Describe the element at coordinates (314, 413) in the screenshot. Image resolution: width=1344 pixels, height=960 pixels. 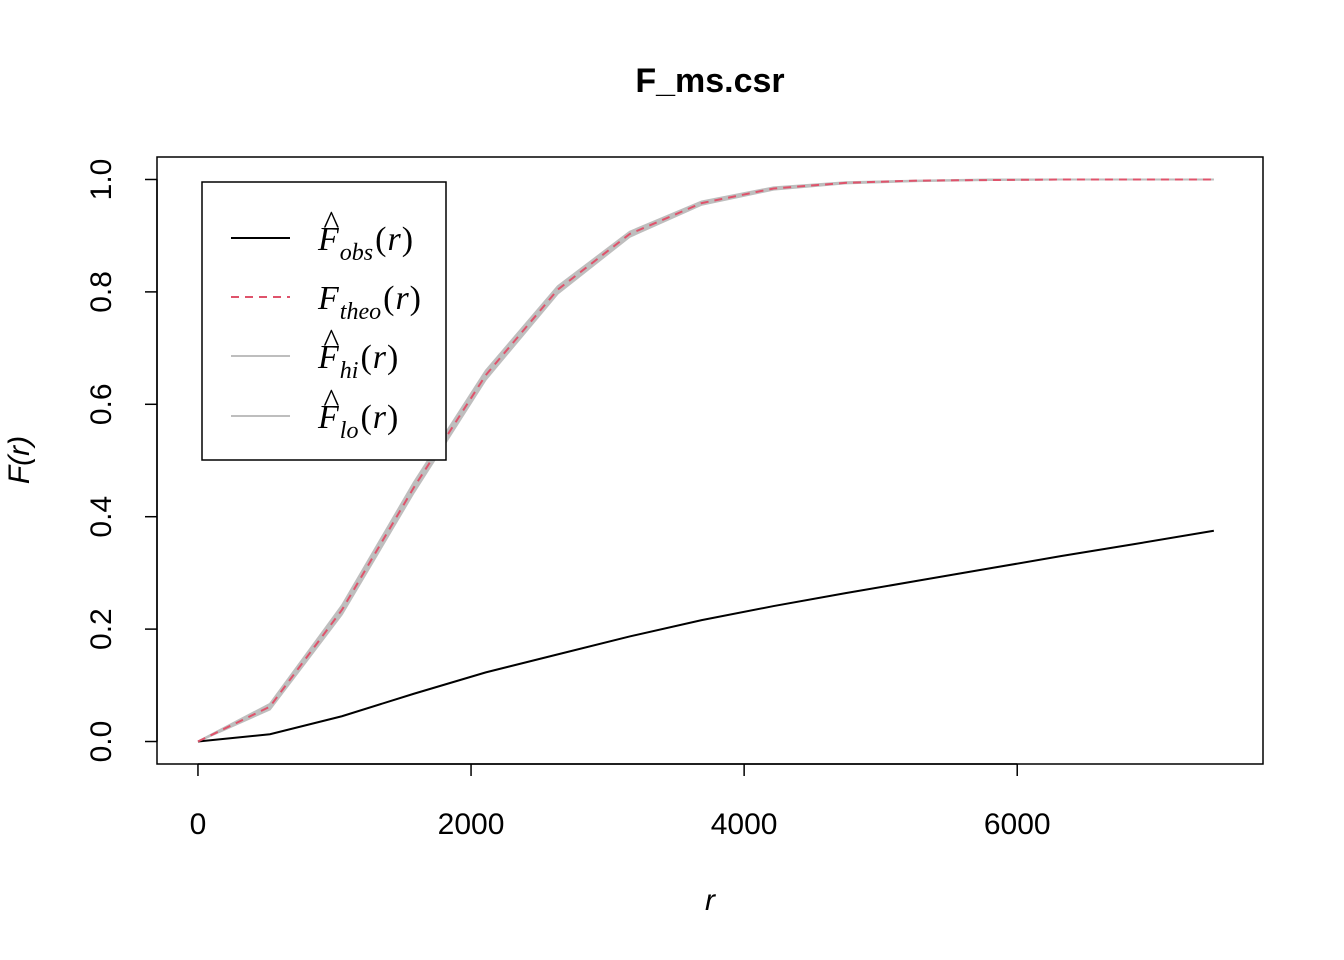
I see `legend-item-lo: F^lo(r)` at that location.